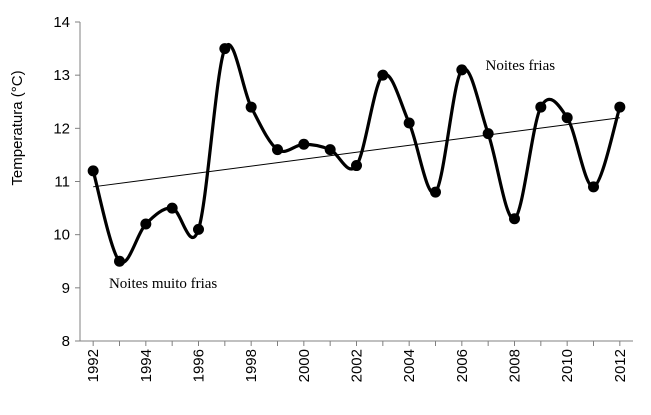  Describe the element at coordinates (61, 75) in the screenshot. I see `y-tick-label: 13` at that location.